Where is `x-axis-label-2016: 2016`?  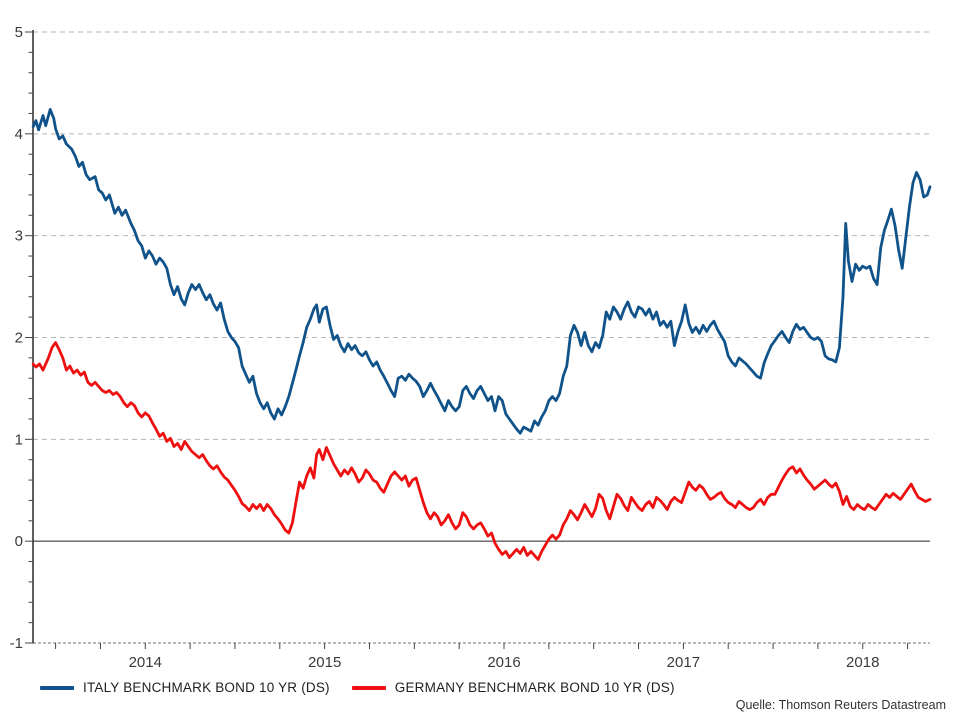 x-axis-label-2016: 2016 is located at coordinates (503, 662).